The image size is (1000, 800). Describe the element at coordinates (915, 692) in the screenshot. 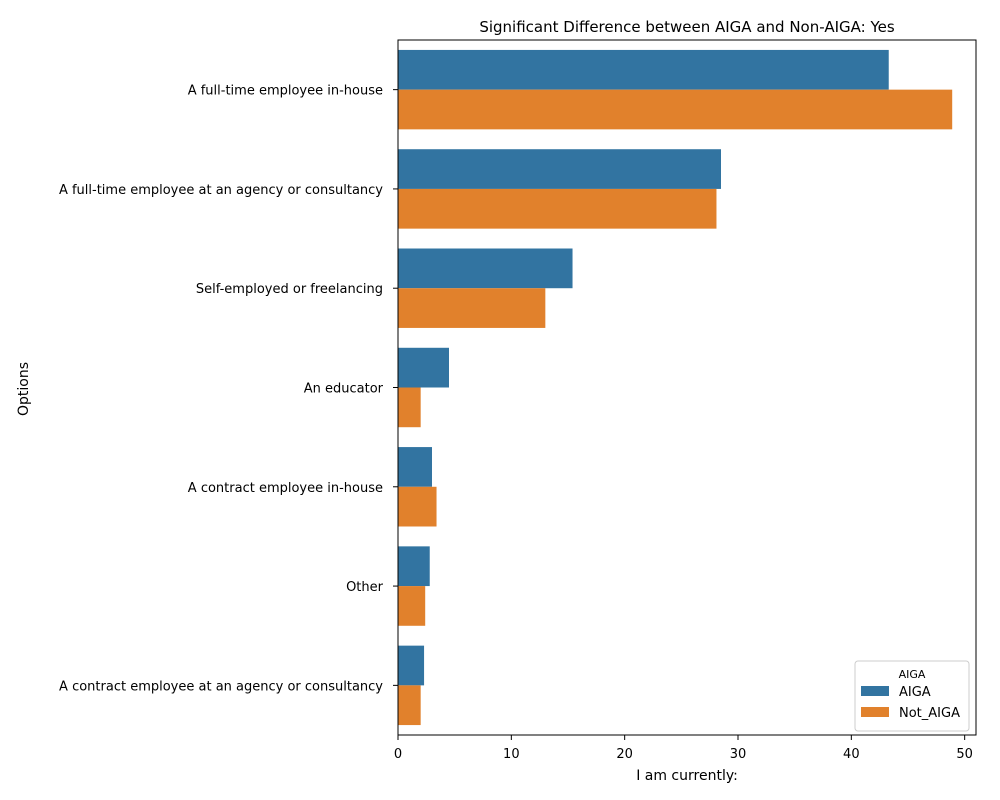

I see `legend-label-aiga: AIGA` at that location.